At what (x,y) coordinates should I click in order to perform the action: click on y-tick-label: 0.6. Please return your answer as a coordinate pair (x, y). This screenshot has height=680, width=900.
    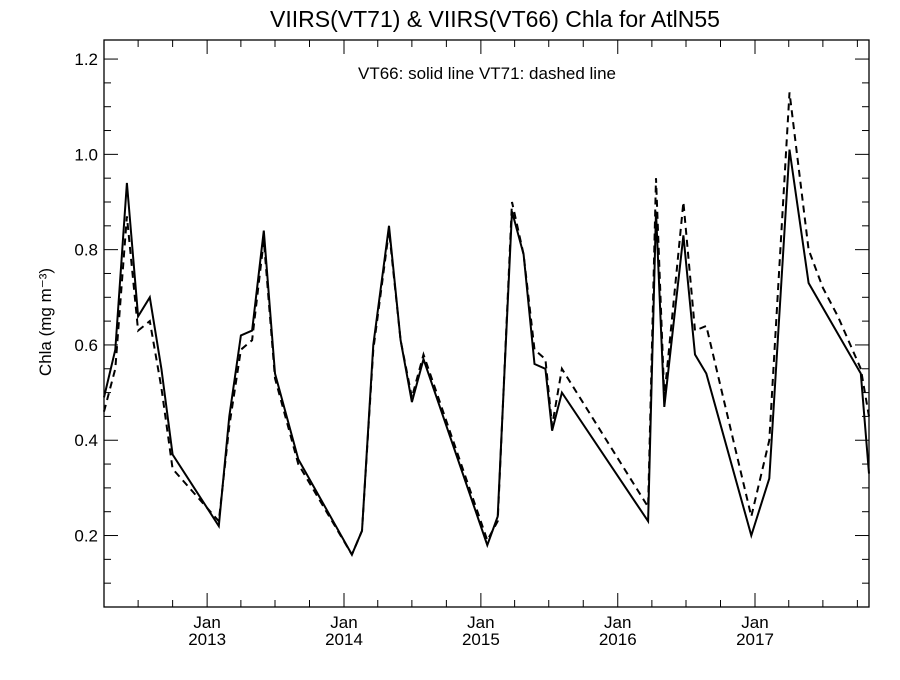
    Looking at the image, I should click on (86, 345).